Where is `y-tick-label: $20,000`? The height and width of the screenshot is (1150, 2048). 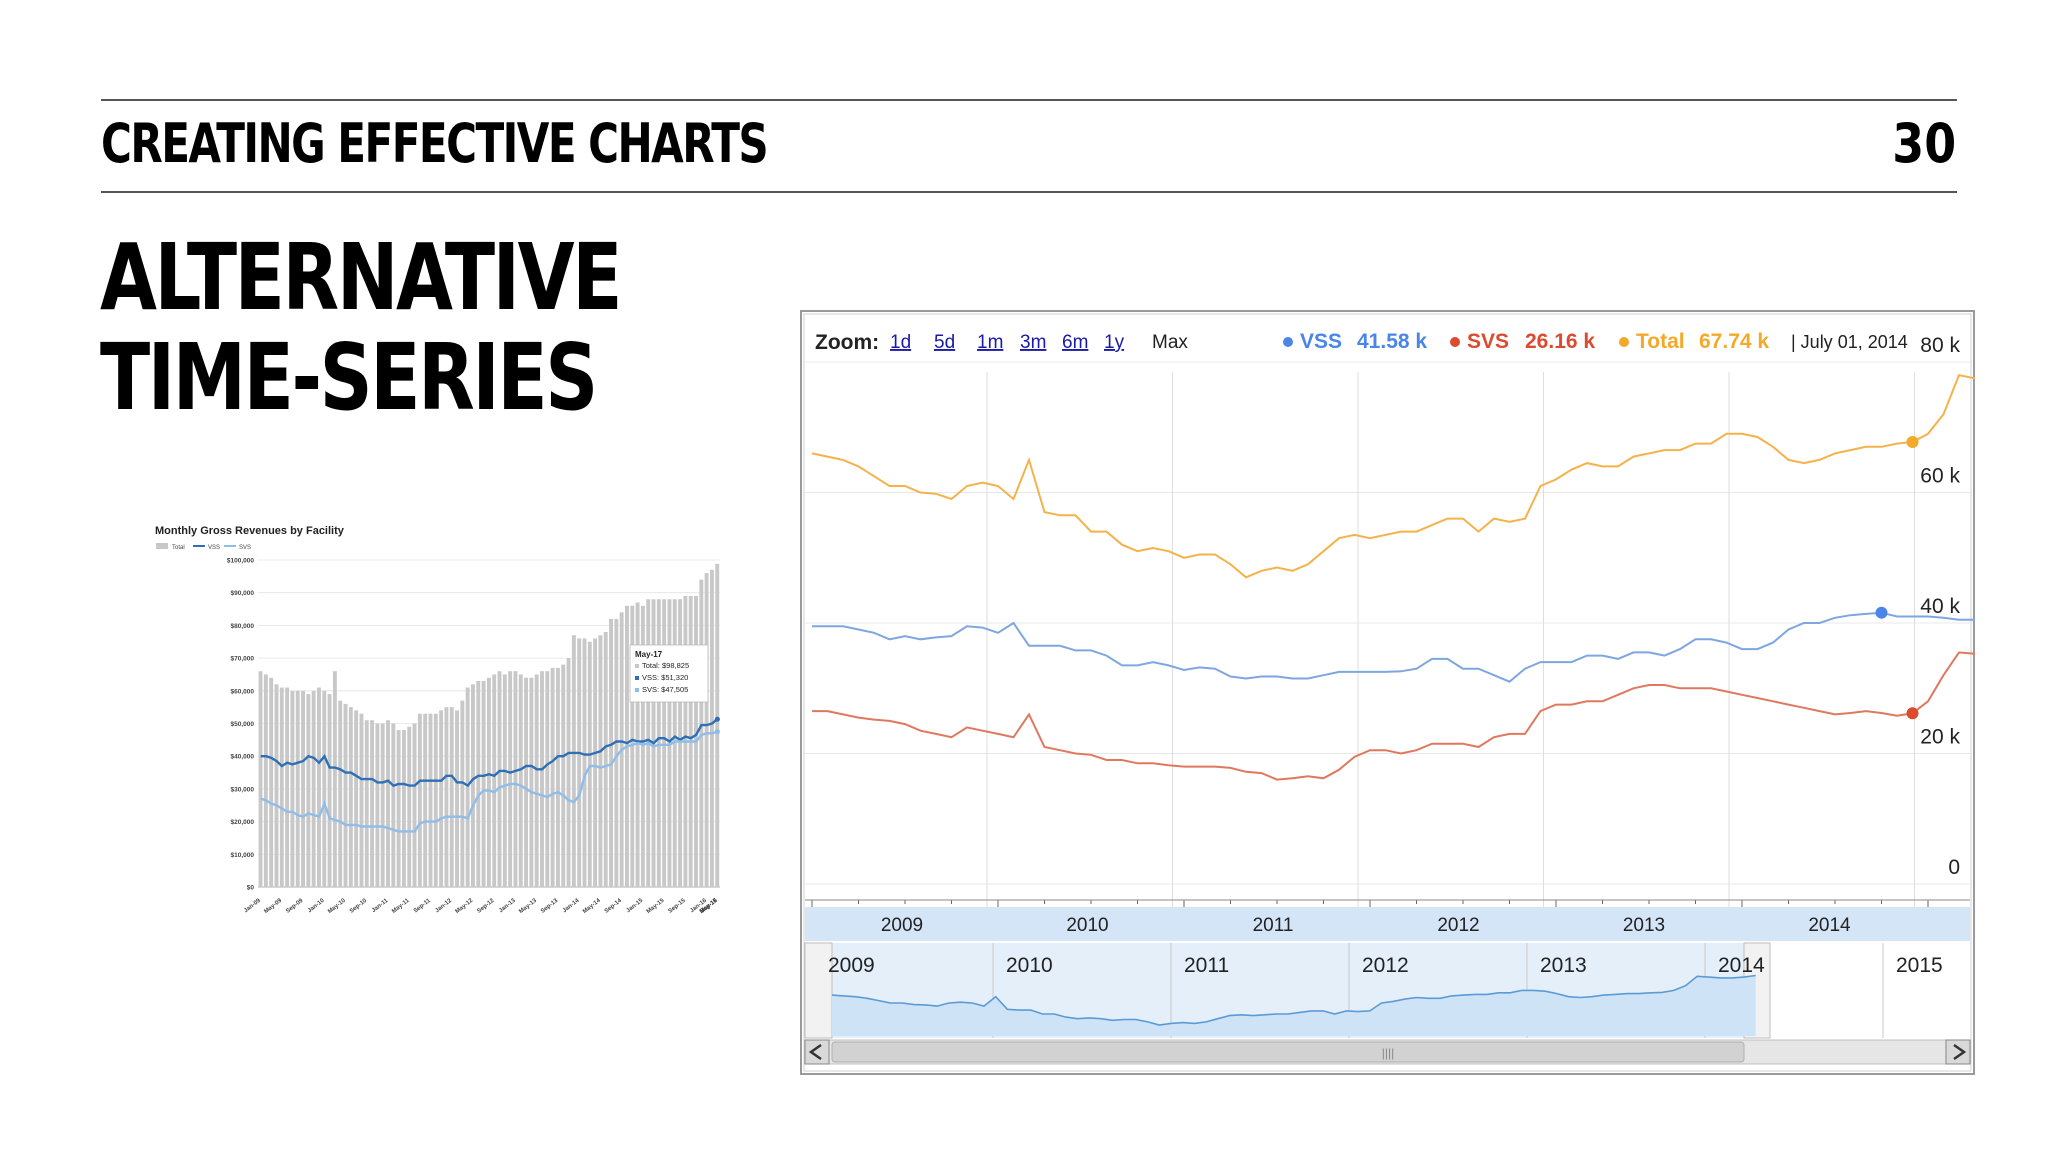 y-tick-label: $20,000 is located at coordinates (243, 822).